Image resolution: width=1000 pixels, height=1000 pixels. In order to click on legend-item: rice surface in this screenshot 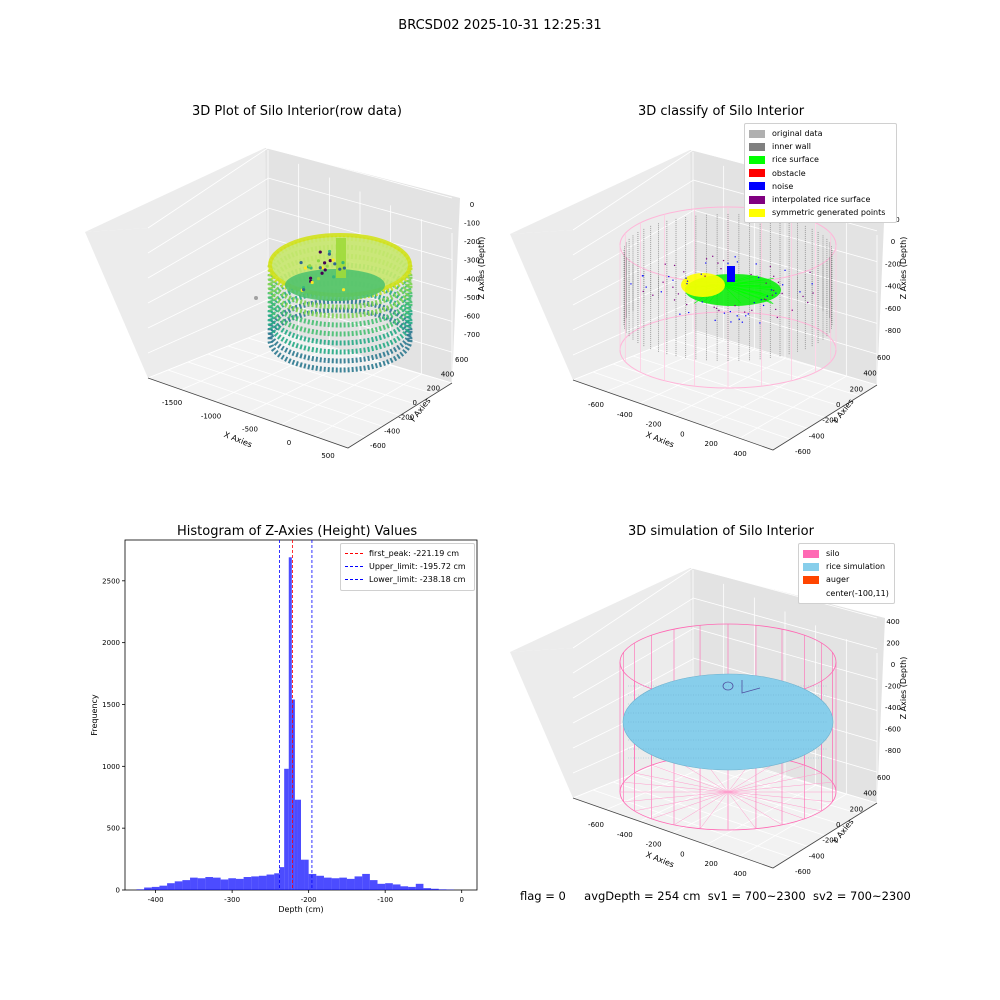, I will do `click(820, 159)`.